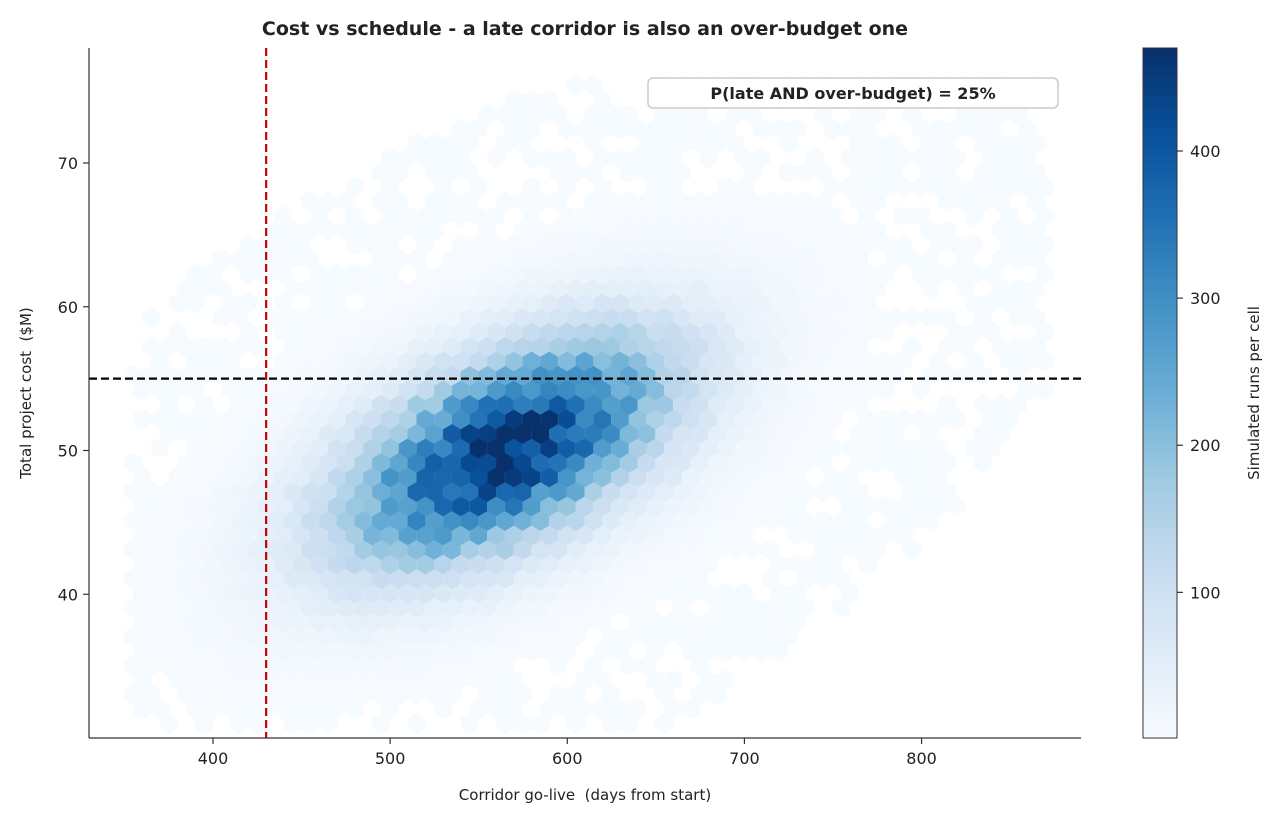 Image resolution: width=1280 pixels, height=819 pixels. Describe the element at coordinates (921, 758) in the screenshot. I see `x-tick-label: 800` at that location.